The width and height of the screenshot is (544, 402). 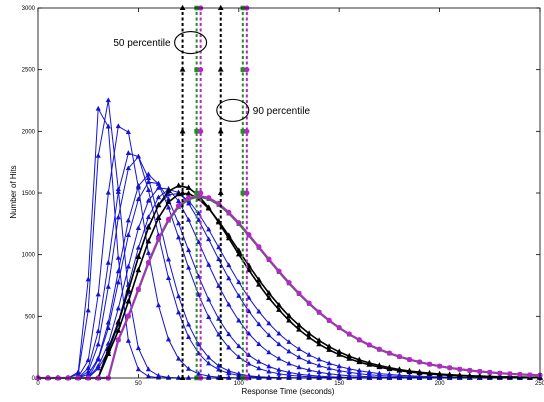 I want to click on x-tick-label: 150, so click(x=339, y=384).